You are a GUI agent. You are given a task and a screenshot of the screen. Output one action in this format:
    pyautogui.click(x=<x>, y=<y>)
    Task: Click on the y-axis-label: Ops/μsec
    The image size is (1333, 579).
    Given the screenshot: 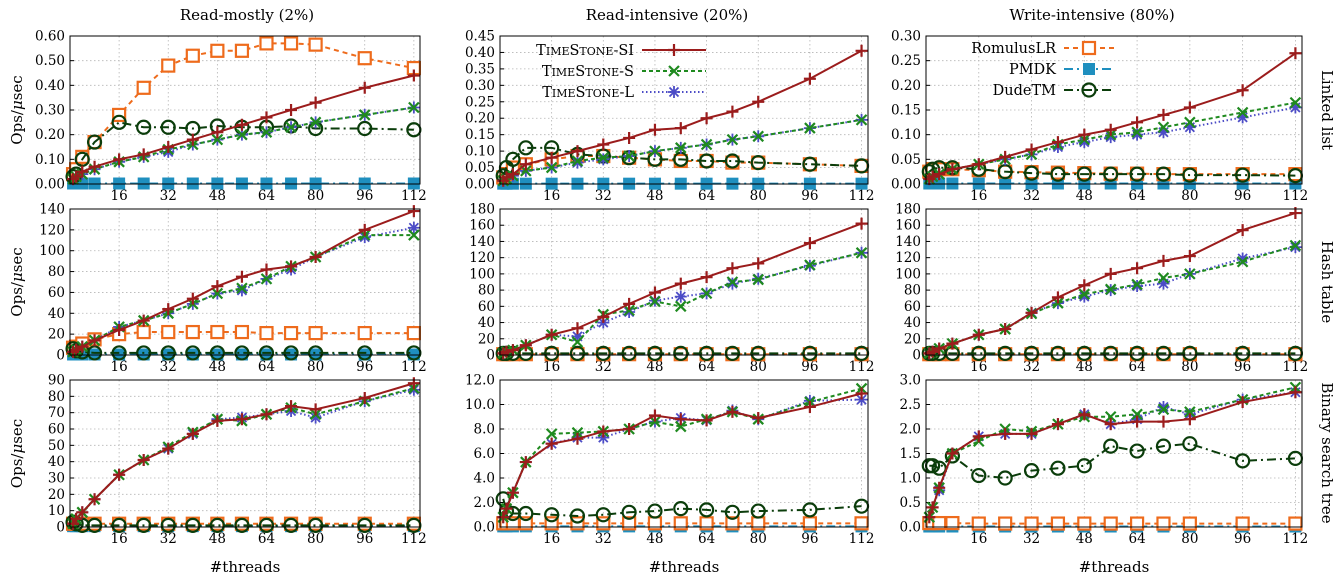 What is the action you would take?
    pyautogui.click(x=17, y=109)
    